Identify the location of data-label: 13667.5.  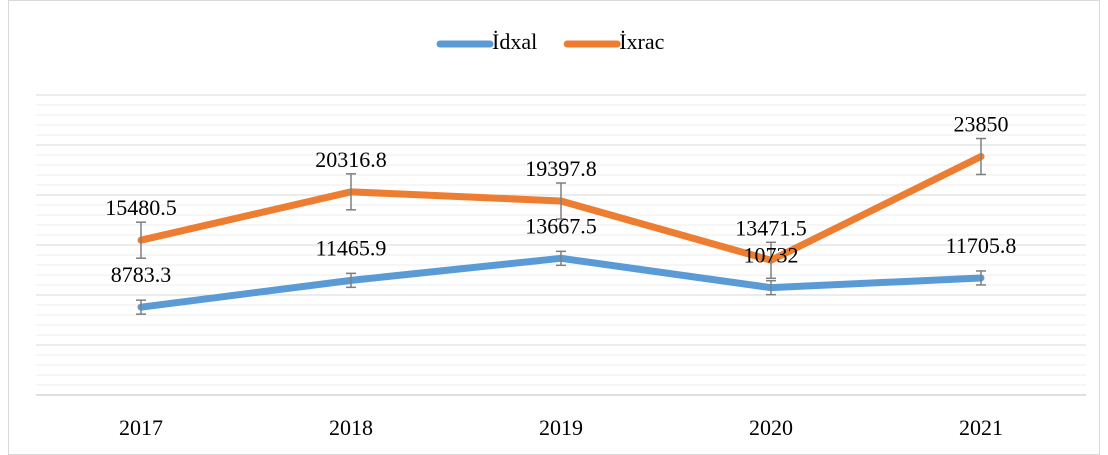
(561, 225).